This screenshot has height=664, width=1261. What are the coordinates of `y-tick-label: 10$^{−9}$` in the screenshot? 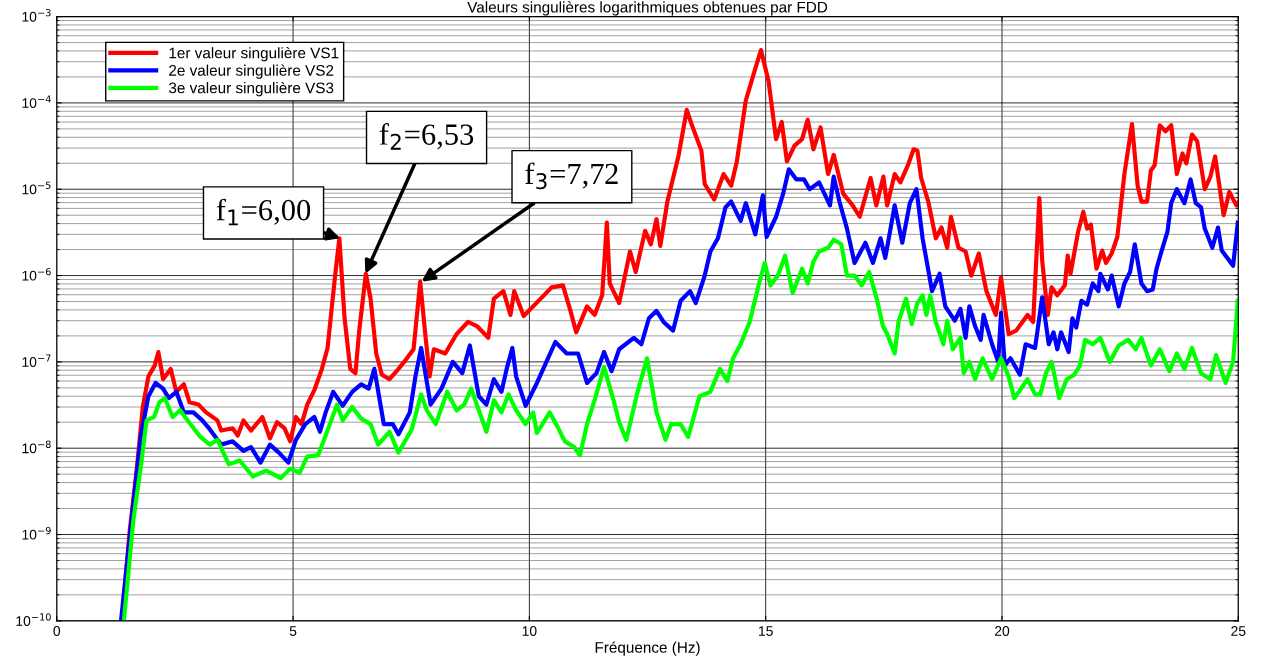 It's located at (36, 533).